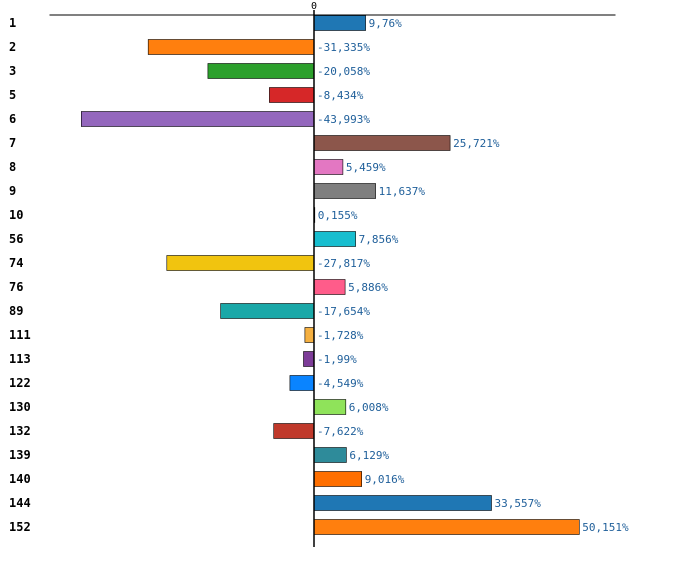 The width and height of the screenshot is (700, 573). What do you see at coordinates (20, 479) in the screenshot?
I see `category-label: 140` at bounding box center [20, 479].